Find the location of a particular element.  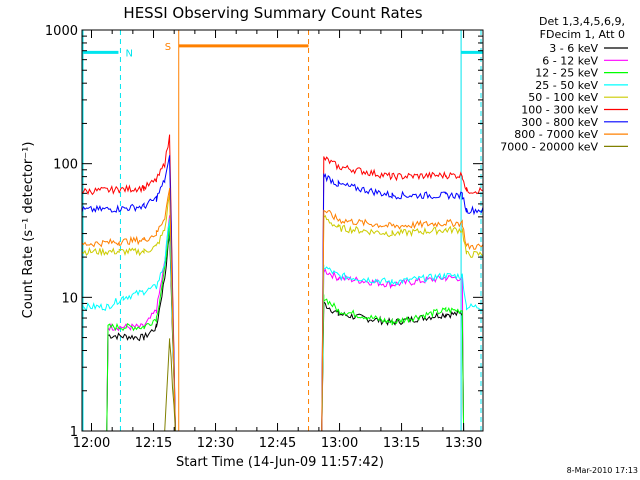

y-tick-label: 100 is located at coordinates (65, 165).